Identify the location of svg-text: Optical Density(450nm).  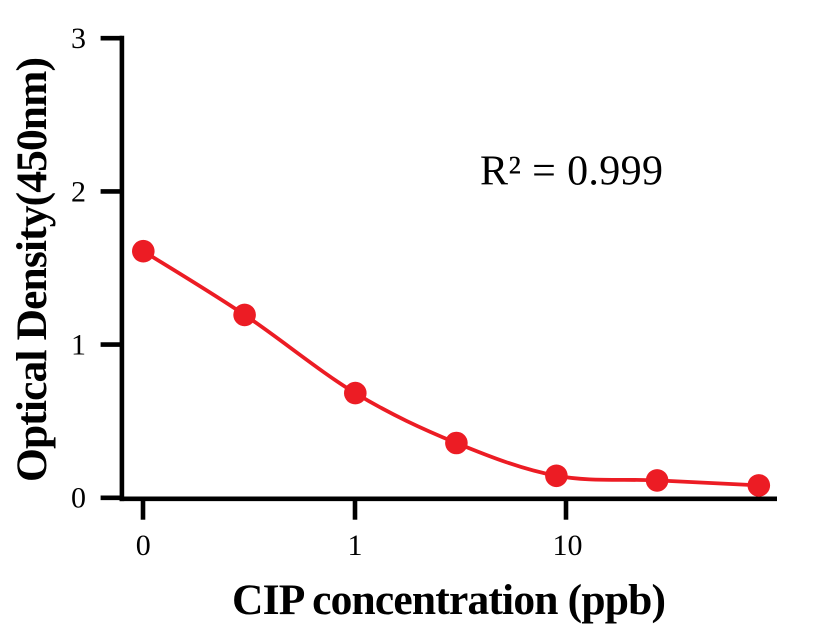
(32, 269).